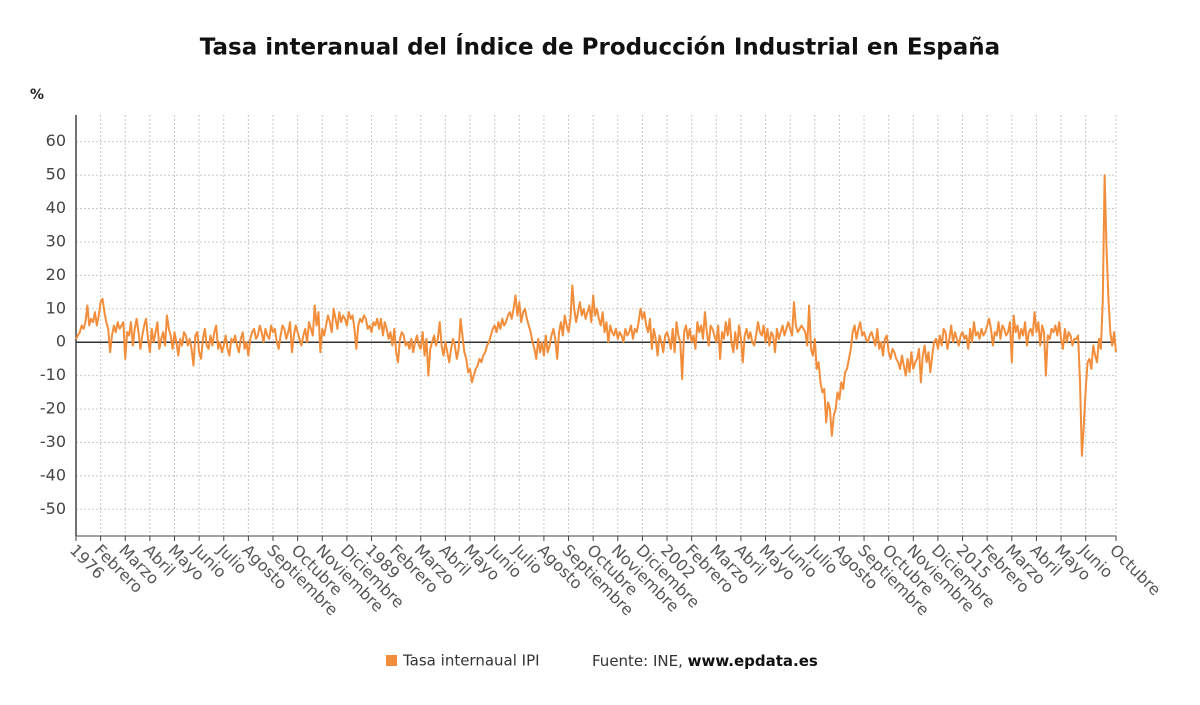 This screenshot has height=705, width=1200. Describe the element at coordinates (56, 140) in the screenshot. I see `y-tick-label: 60` at that location.